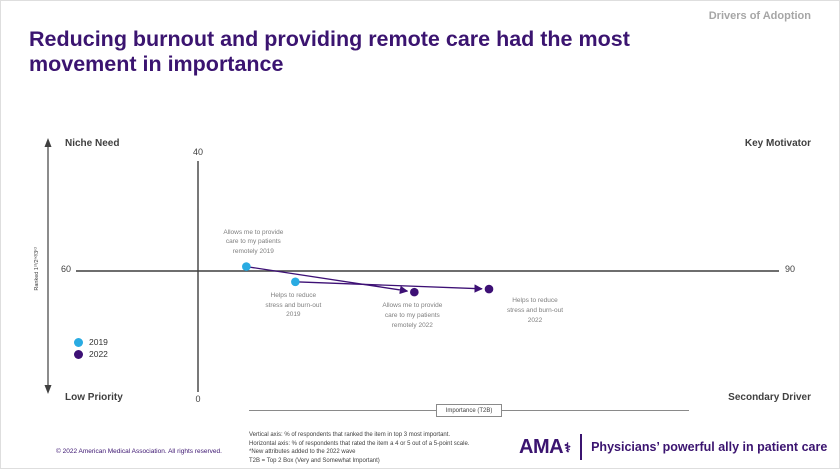 Image resolution: width=840 pixels, height=470 pixels. Describe the element at coordinates (197, 152) in the screenshot. I see `y-axis-tick-40: 40` at that location.